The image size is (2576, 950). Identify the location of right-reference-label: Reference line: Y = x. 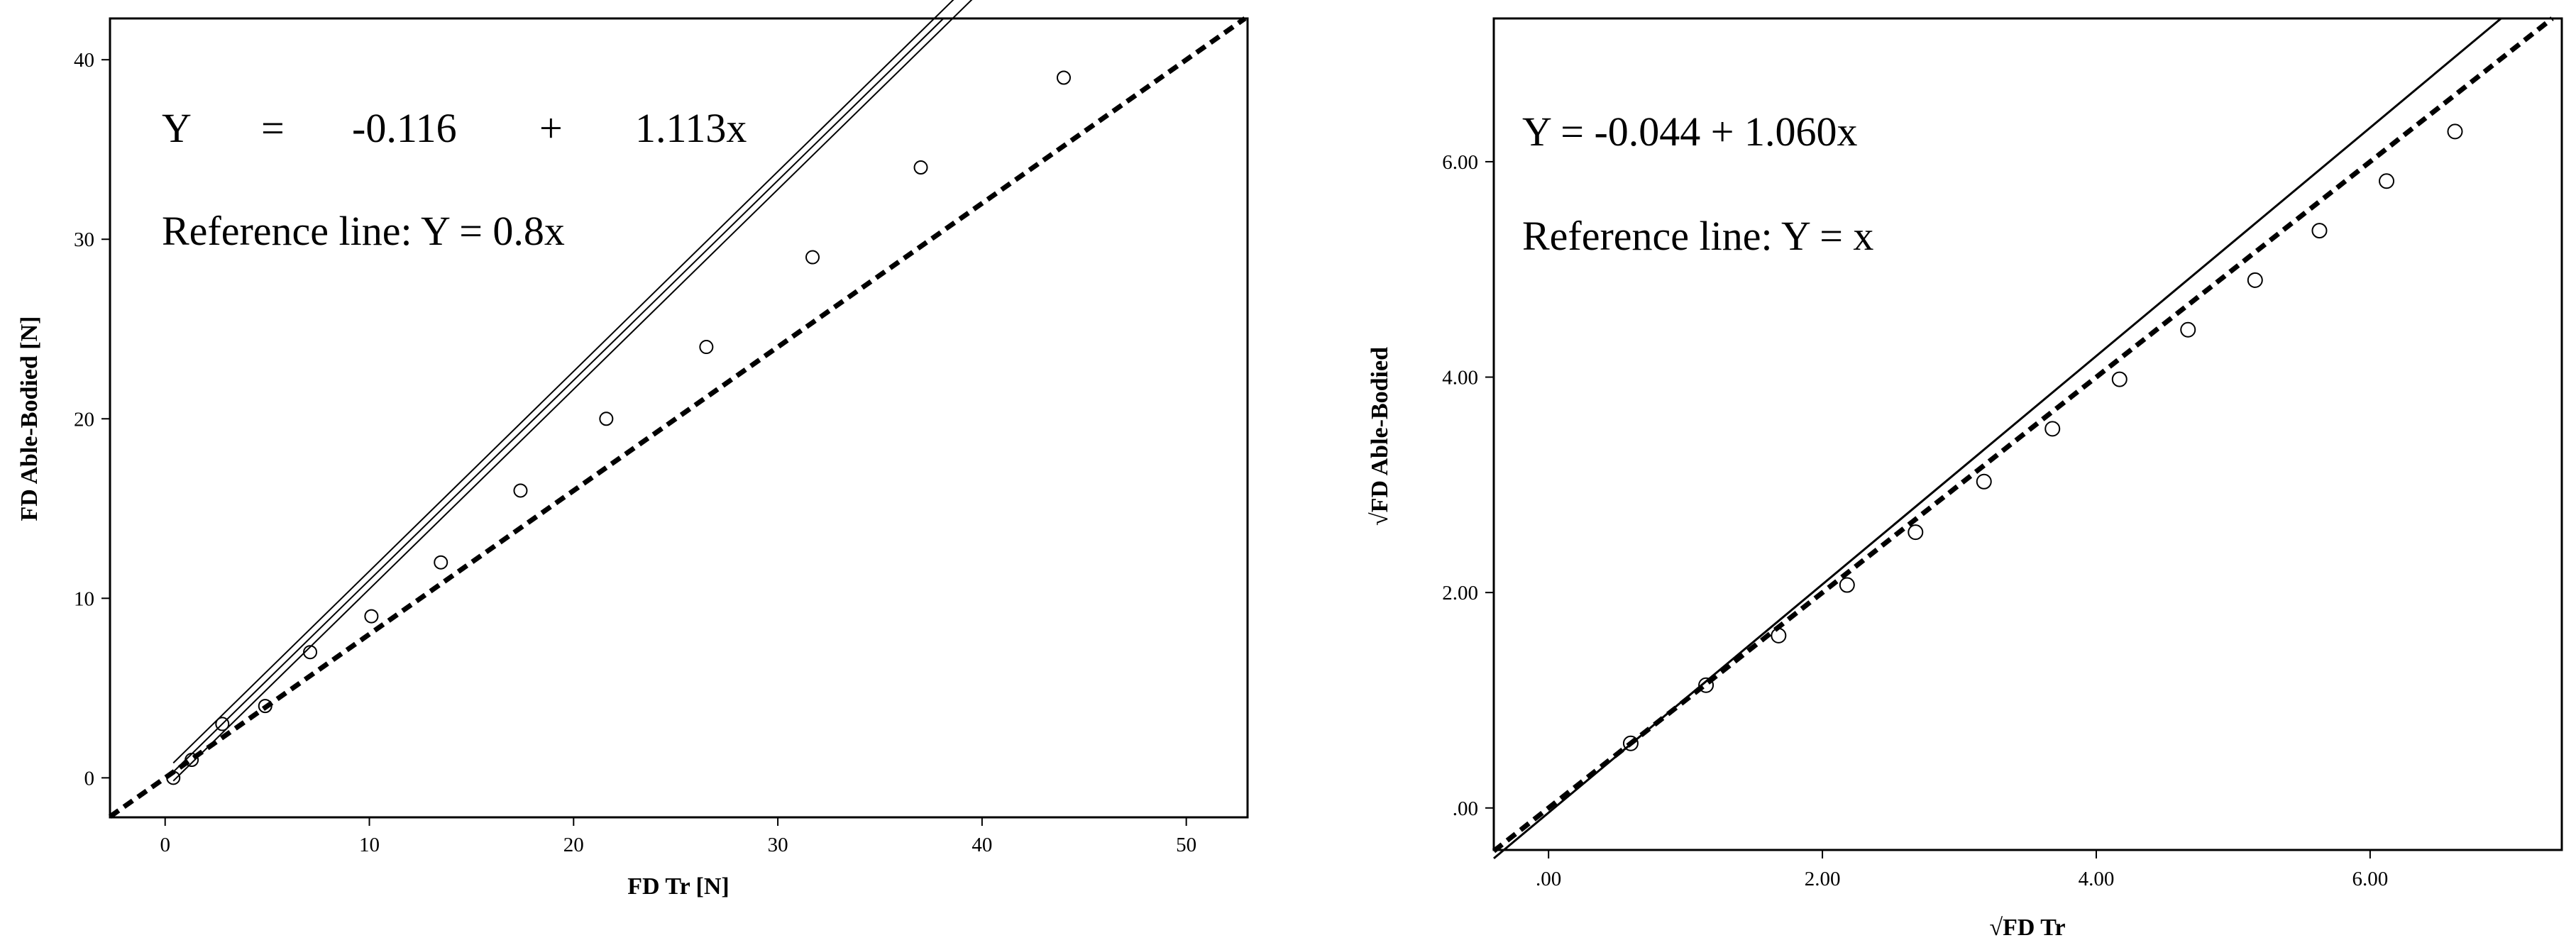
(1697, 236).